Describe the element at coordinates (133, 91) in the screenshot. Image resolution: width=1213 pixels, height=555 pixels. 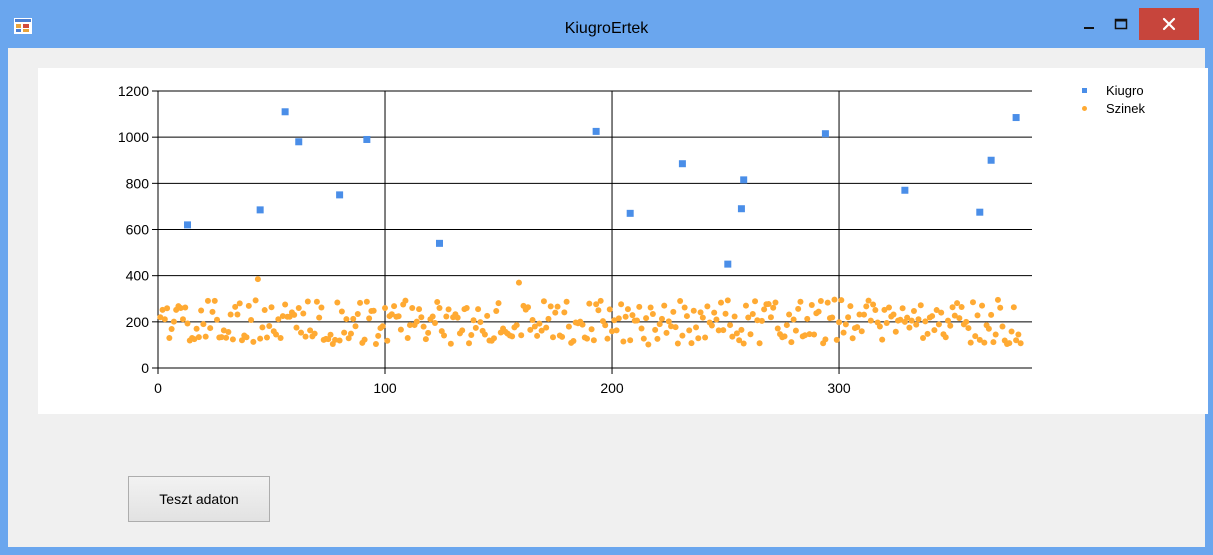
I see `y-tick-label: 1200` at that location.